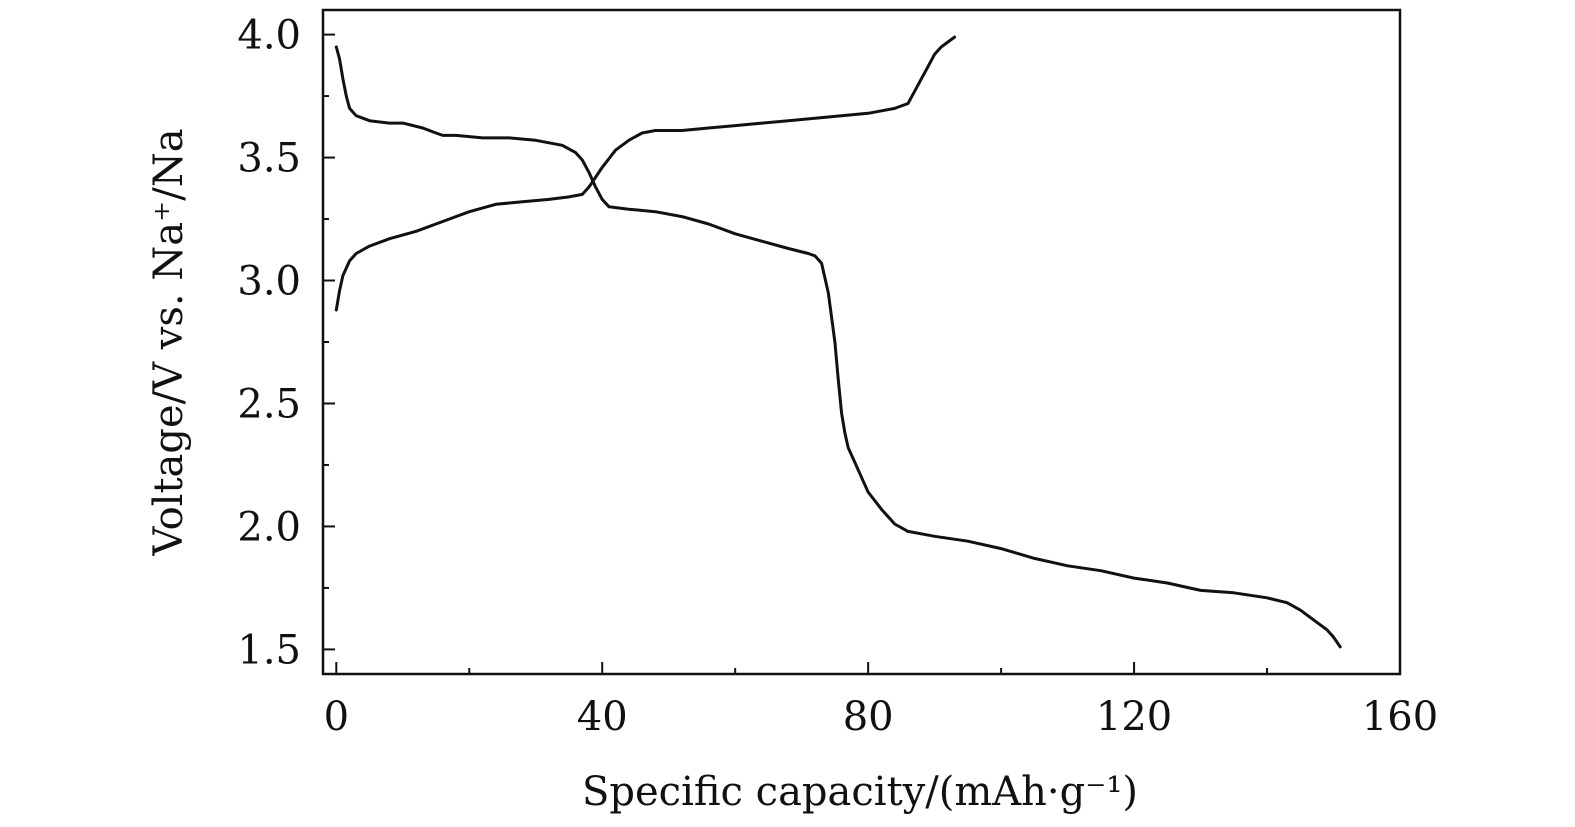  Describe the element at coordinates (269, 282) in the screenshot. I see `y-tick-label: 3.0` at that location.